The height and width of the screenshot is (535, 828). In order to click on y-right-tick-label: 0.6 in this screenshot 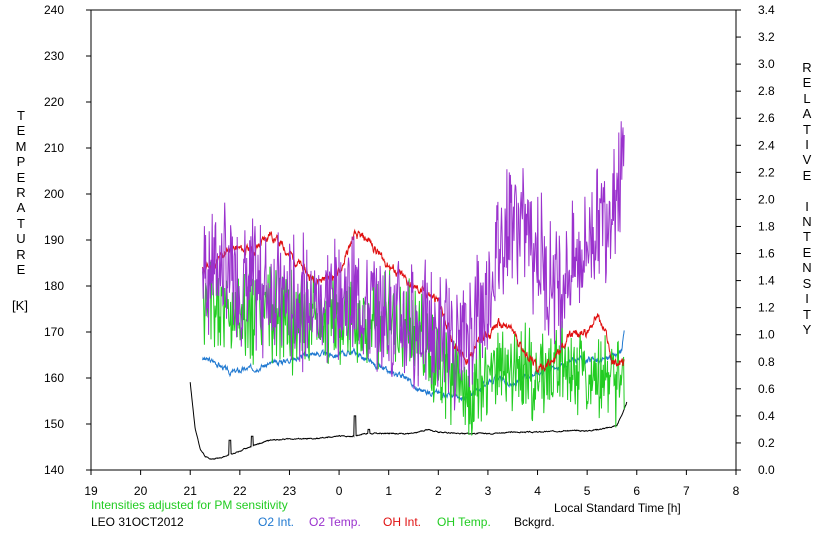, I will do `click(766, 389)`.